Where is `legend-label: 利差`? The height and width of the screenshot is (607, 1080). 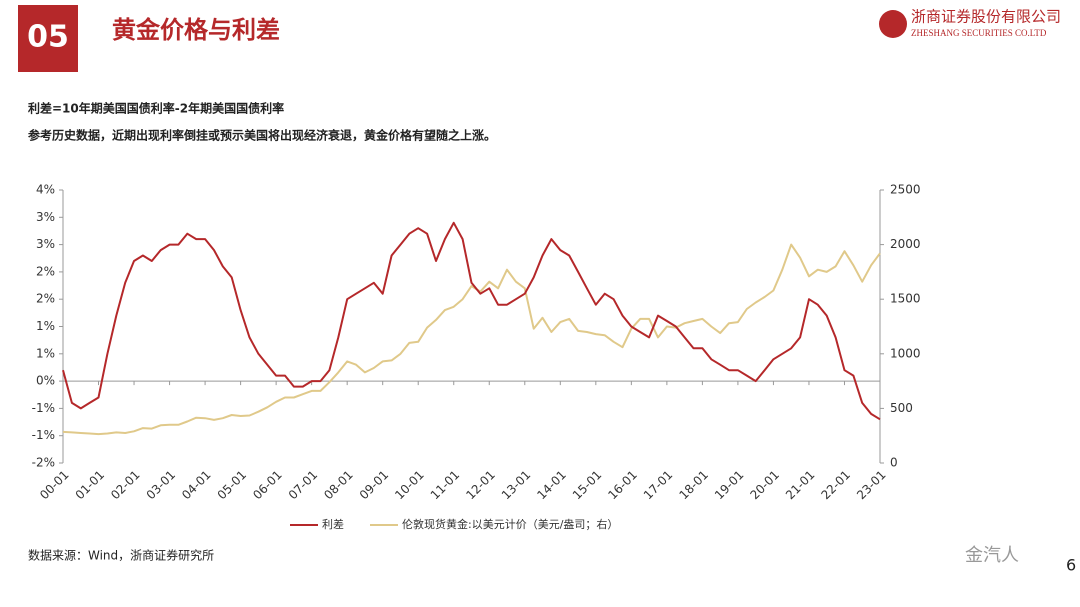
legend-label: 利差 is located at coordinates (333, 524).